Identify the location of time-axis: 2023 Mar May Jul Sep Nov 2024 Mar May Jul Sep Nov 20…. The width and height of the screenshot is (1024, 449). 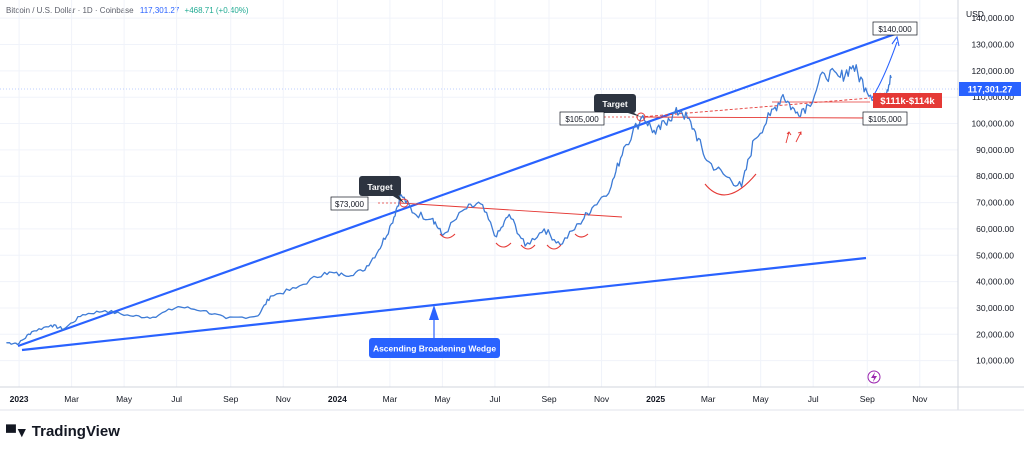
(469, 399).